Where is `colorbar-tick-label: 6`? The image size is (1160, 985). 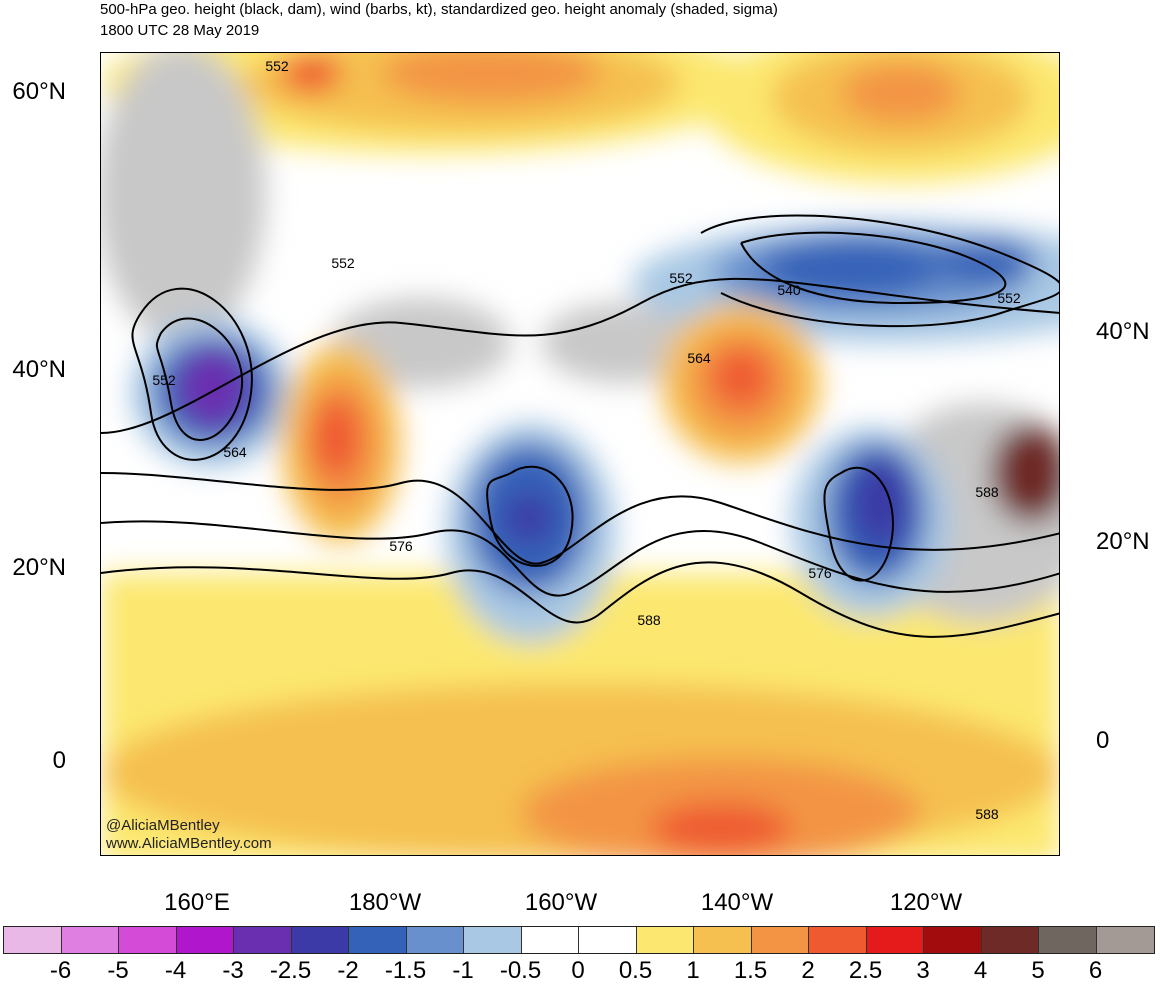
colorbar-tick-label: 6 is located at coordinates (1095, 970).